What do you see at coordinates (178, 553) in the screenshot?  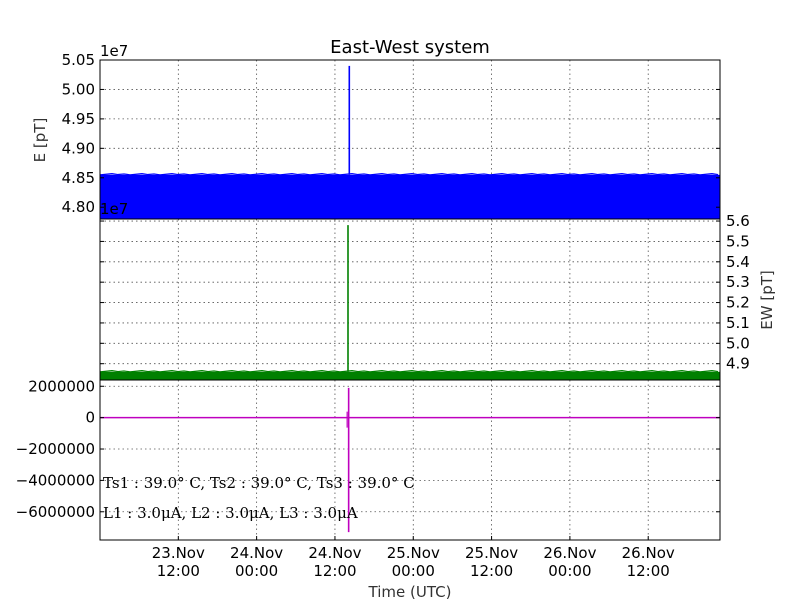 I see `x-tick-label: 23.Nov` at bounding box center [178, 553].